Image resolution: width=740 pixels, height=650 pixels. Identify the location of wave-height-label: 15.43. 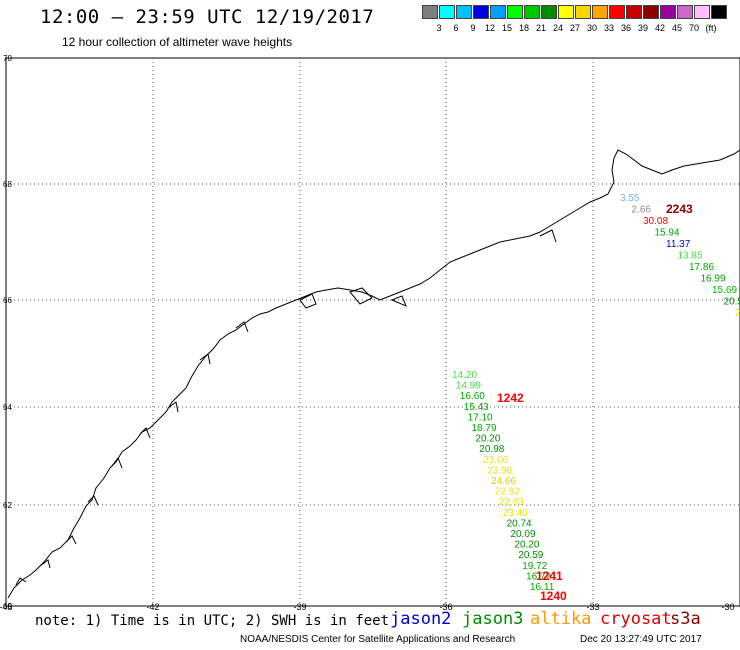
(476, 407).